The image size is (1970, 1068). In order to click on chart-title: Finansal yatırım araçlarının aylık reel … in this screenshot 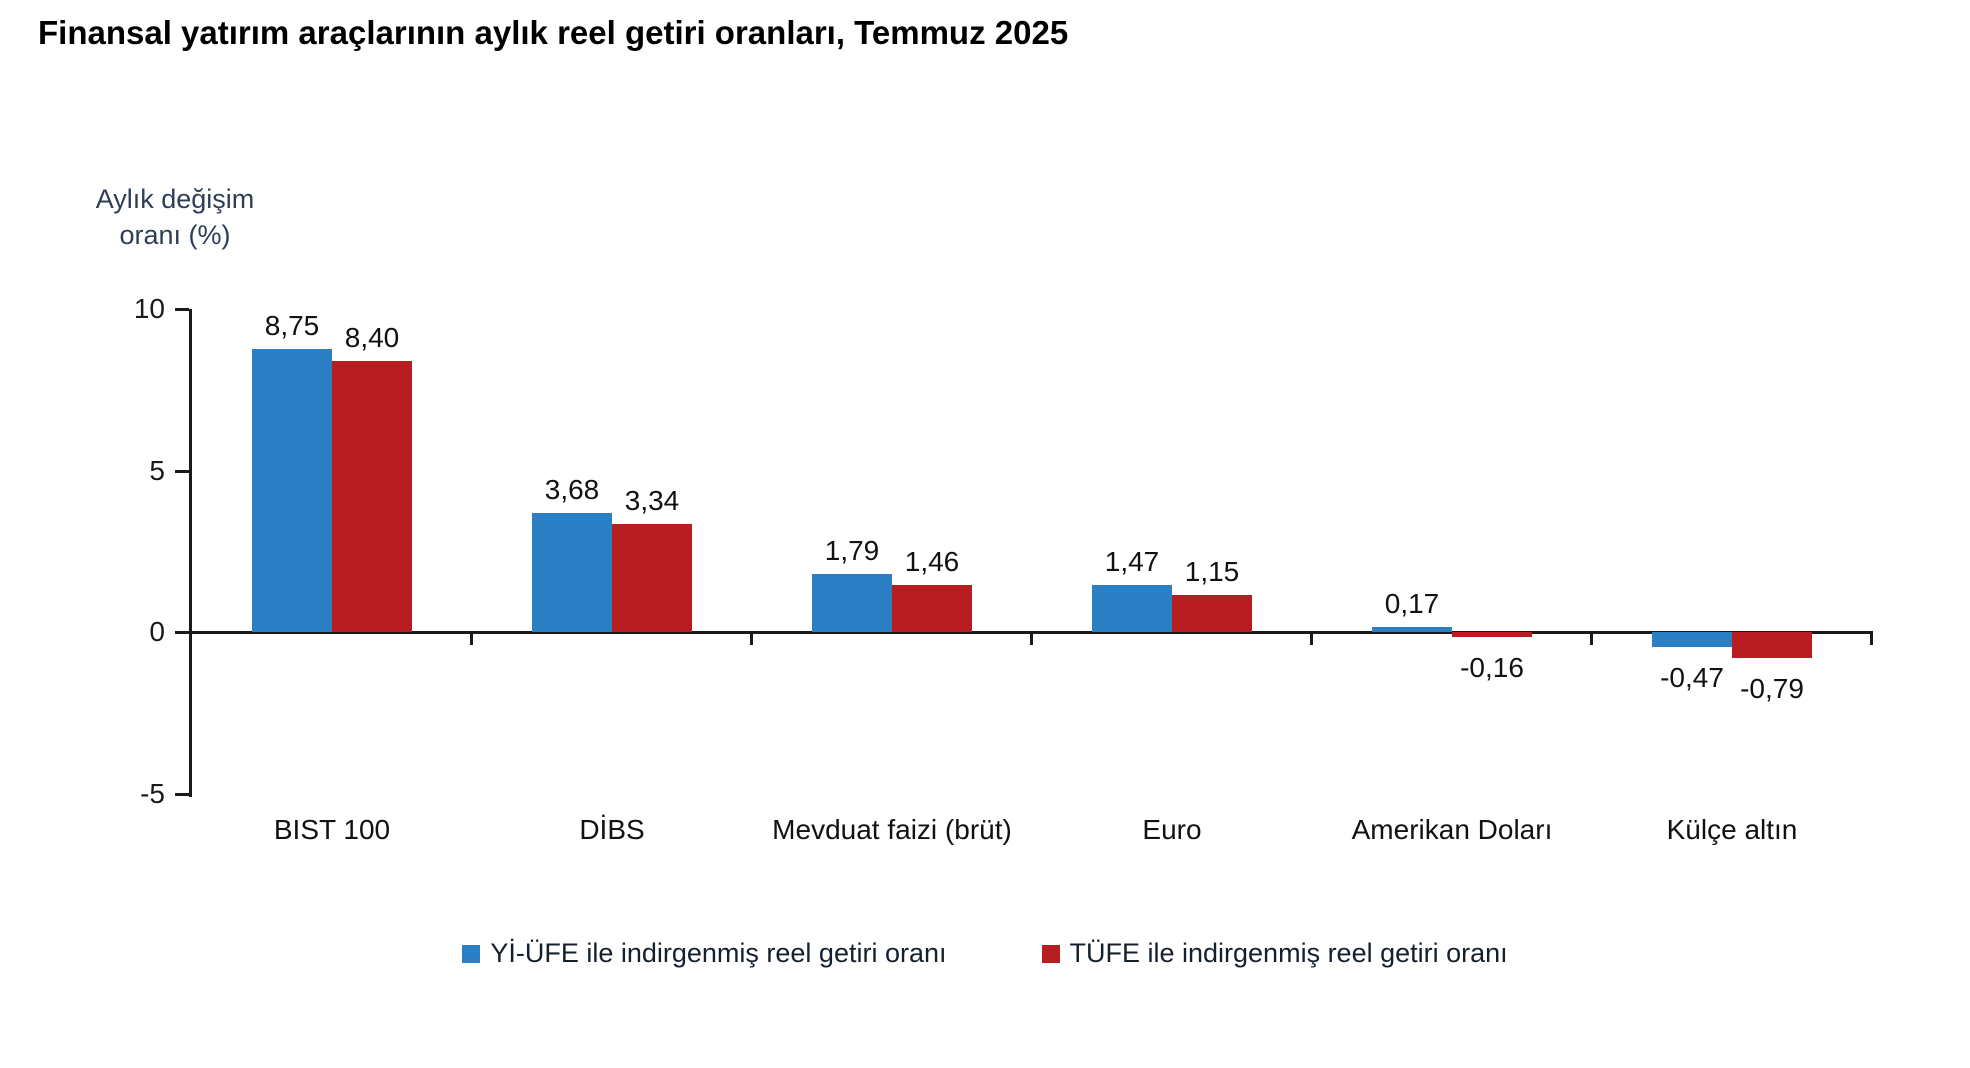, I will do `click(553, 32)`.